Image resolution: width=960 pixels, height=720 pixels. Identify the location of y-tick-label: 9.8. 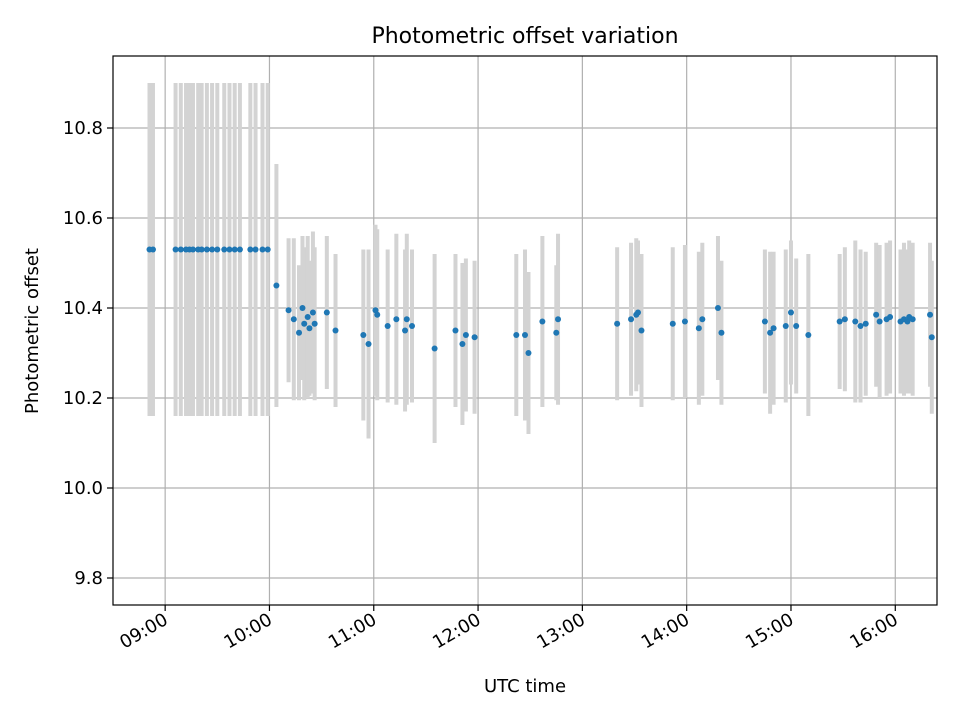
(88, 578).